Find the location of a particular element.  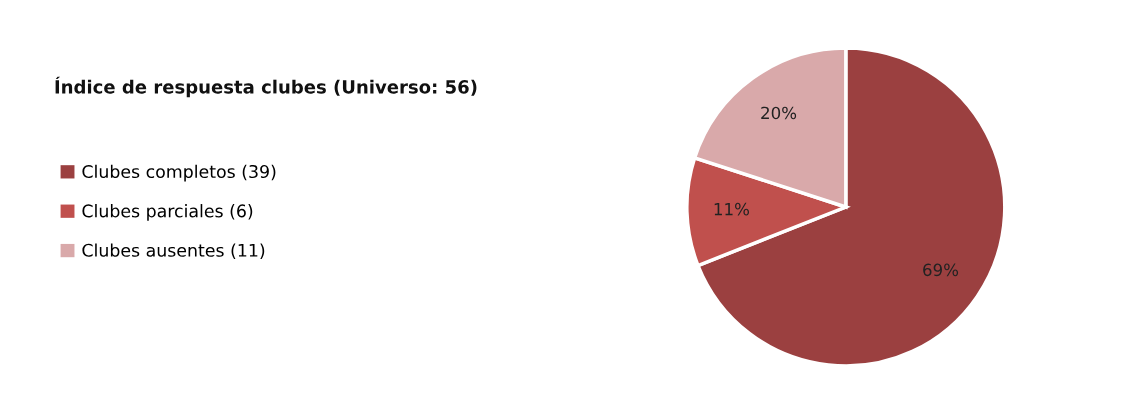

legend-label: Clubes ausentes (11) is located at coordinates (173, 251).